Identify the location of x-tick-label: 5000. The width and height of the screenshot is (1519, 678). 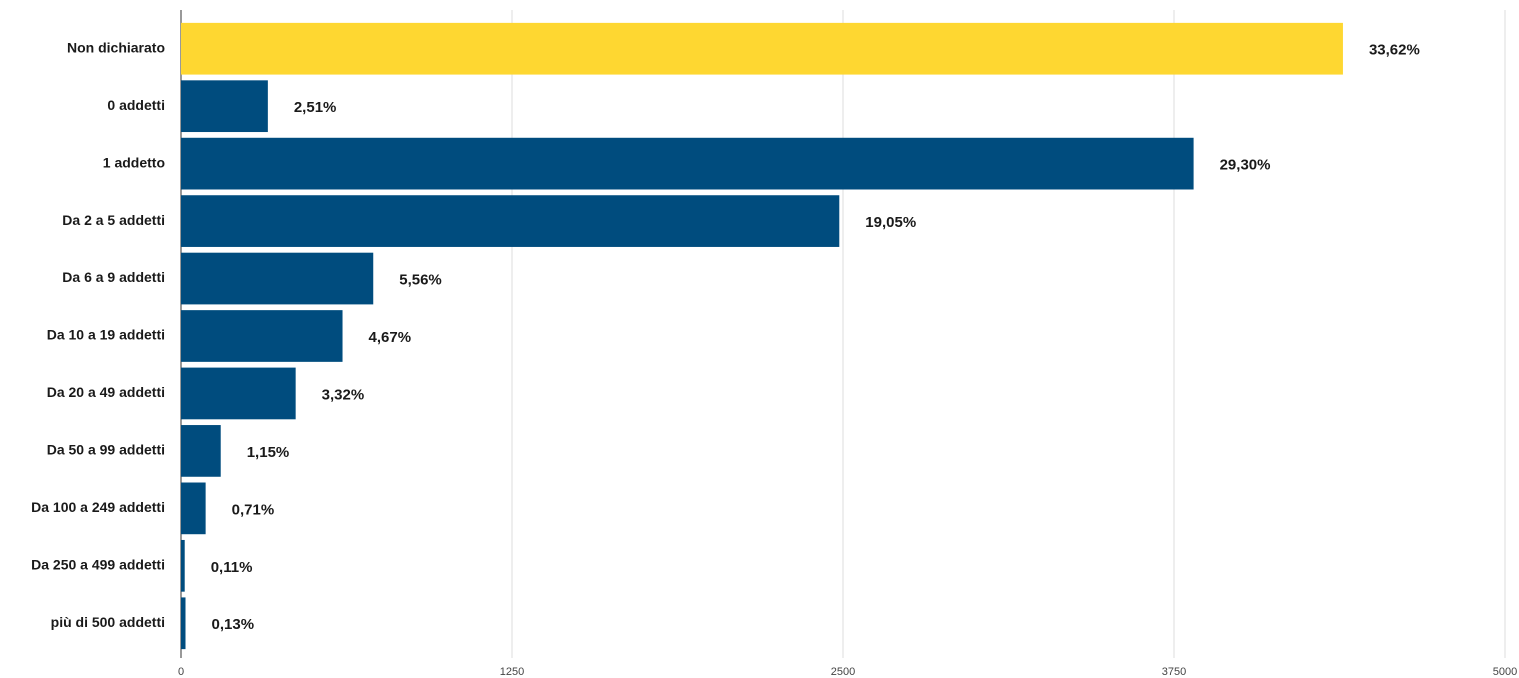
(1505, 672).